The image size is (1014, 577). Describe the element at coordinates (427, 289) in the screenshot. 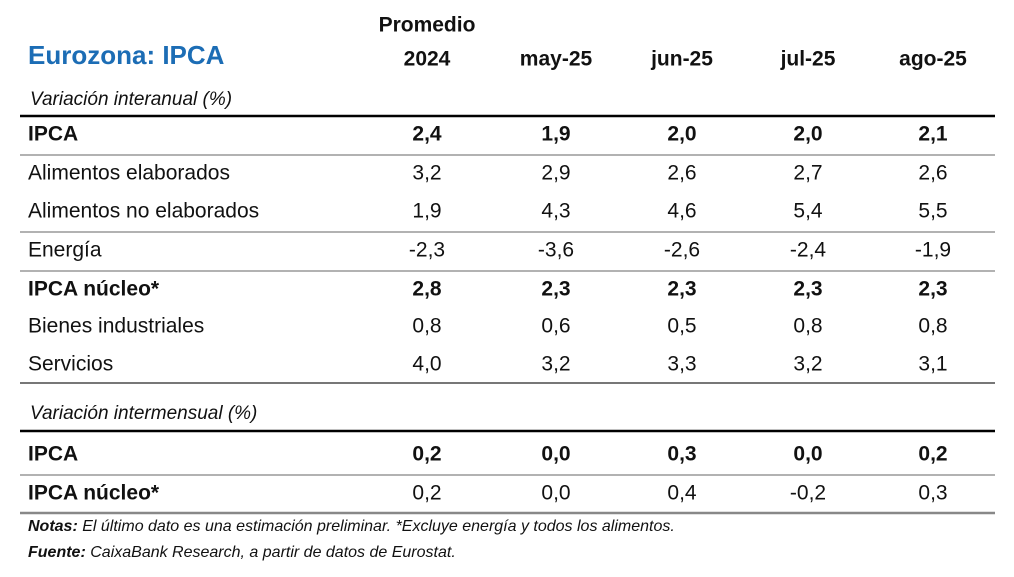

I see `cell: 2,8` at that location.